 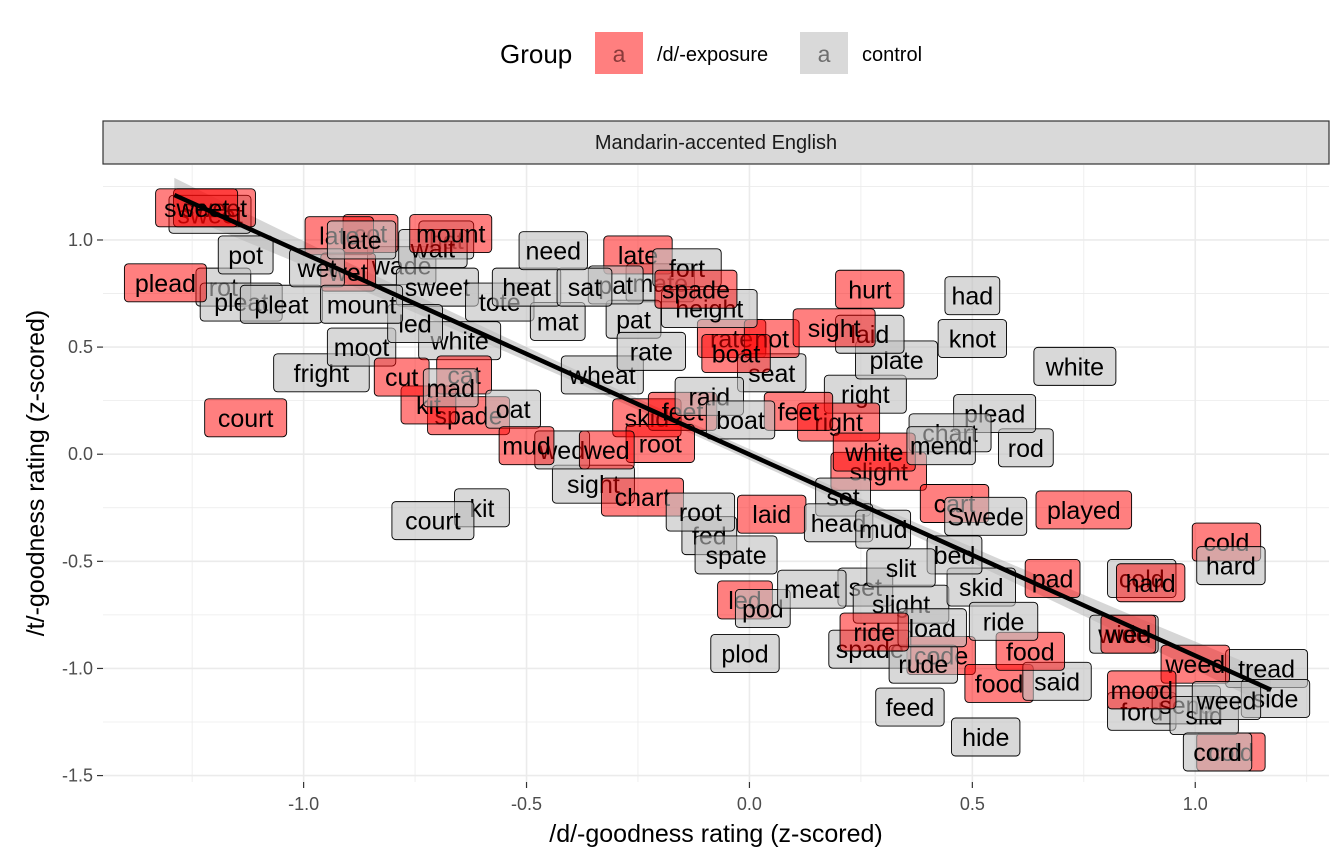 I want to click on point-label-text: mad, so click(x=450, y=389).